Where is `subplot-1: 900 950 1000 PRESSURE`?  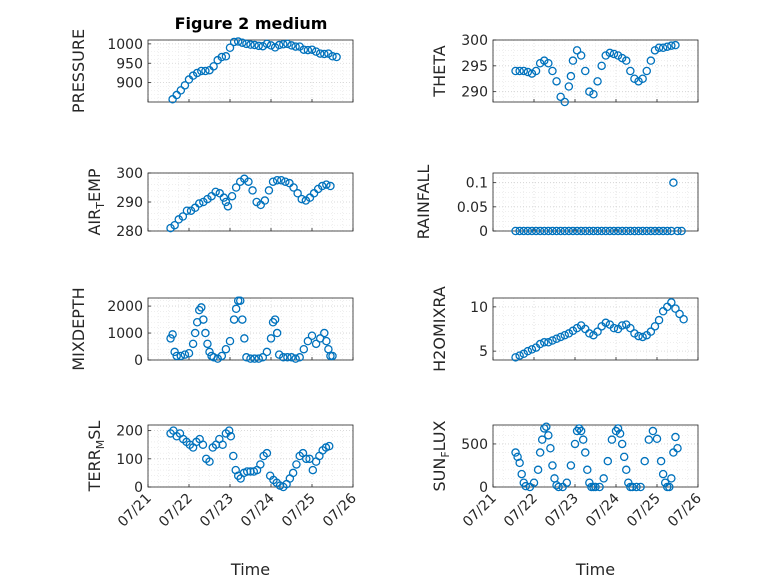
subplot-1: 900 950 1000 PRESSURE is located at coordinates (211, 71).